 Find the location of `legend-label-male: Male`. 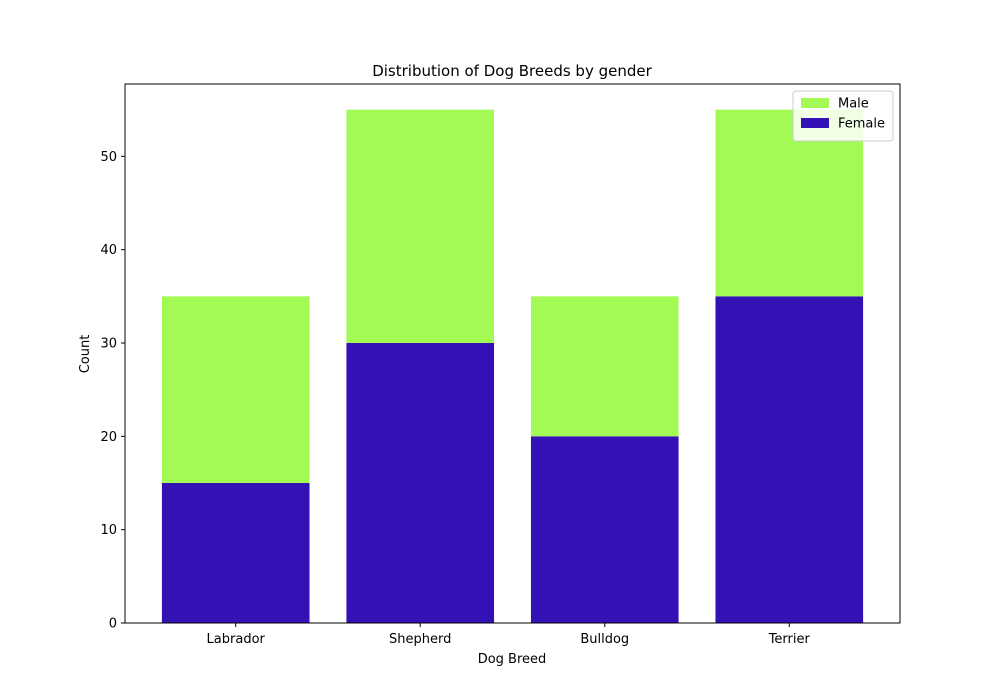

legend-label-male: Male is located at coordinates (853, 104).